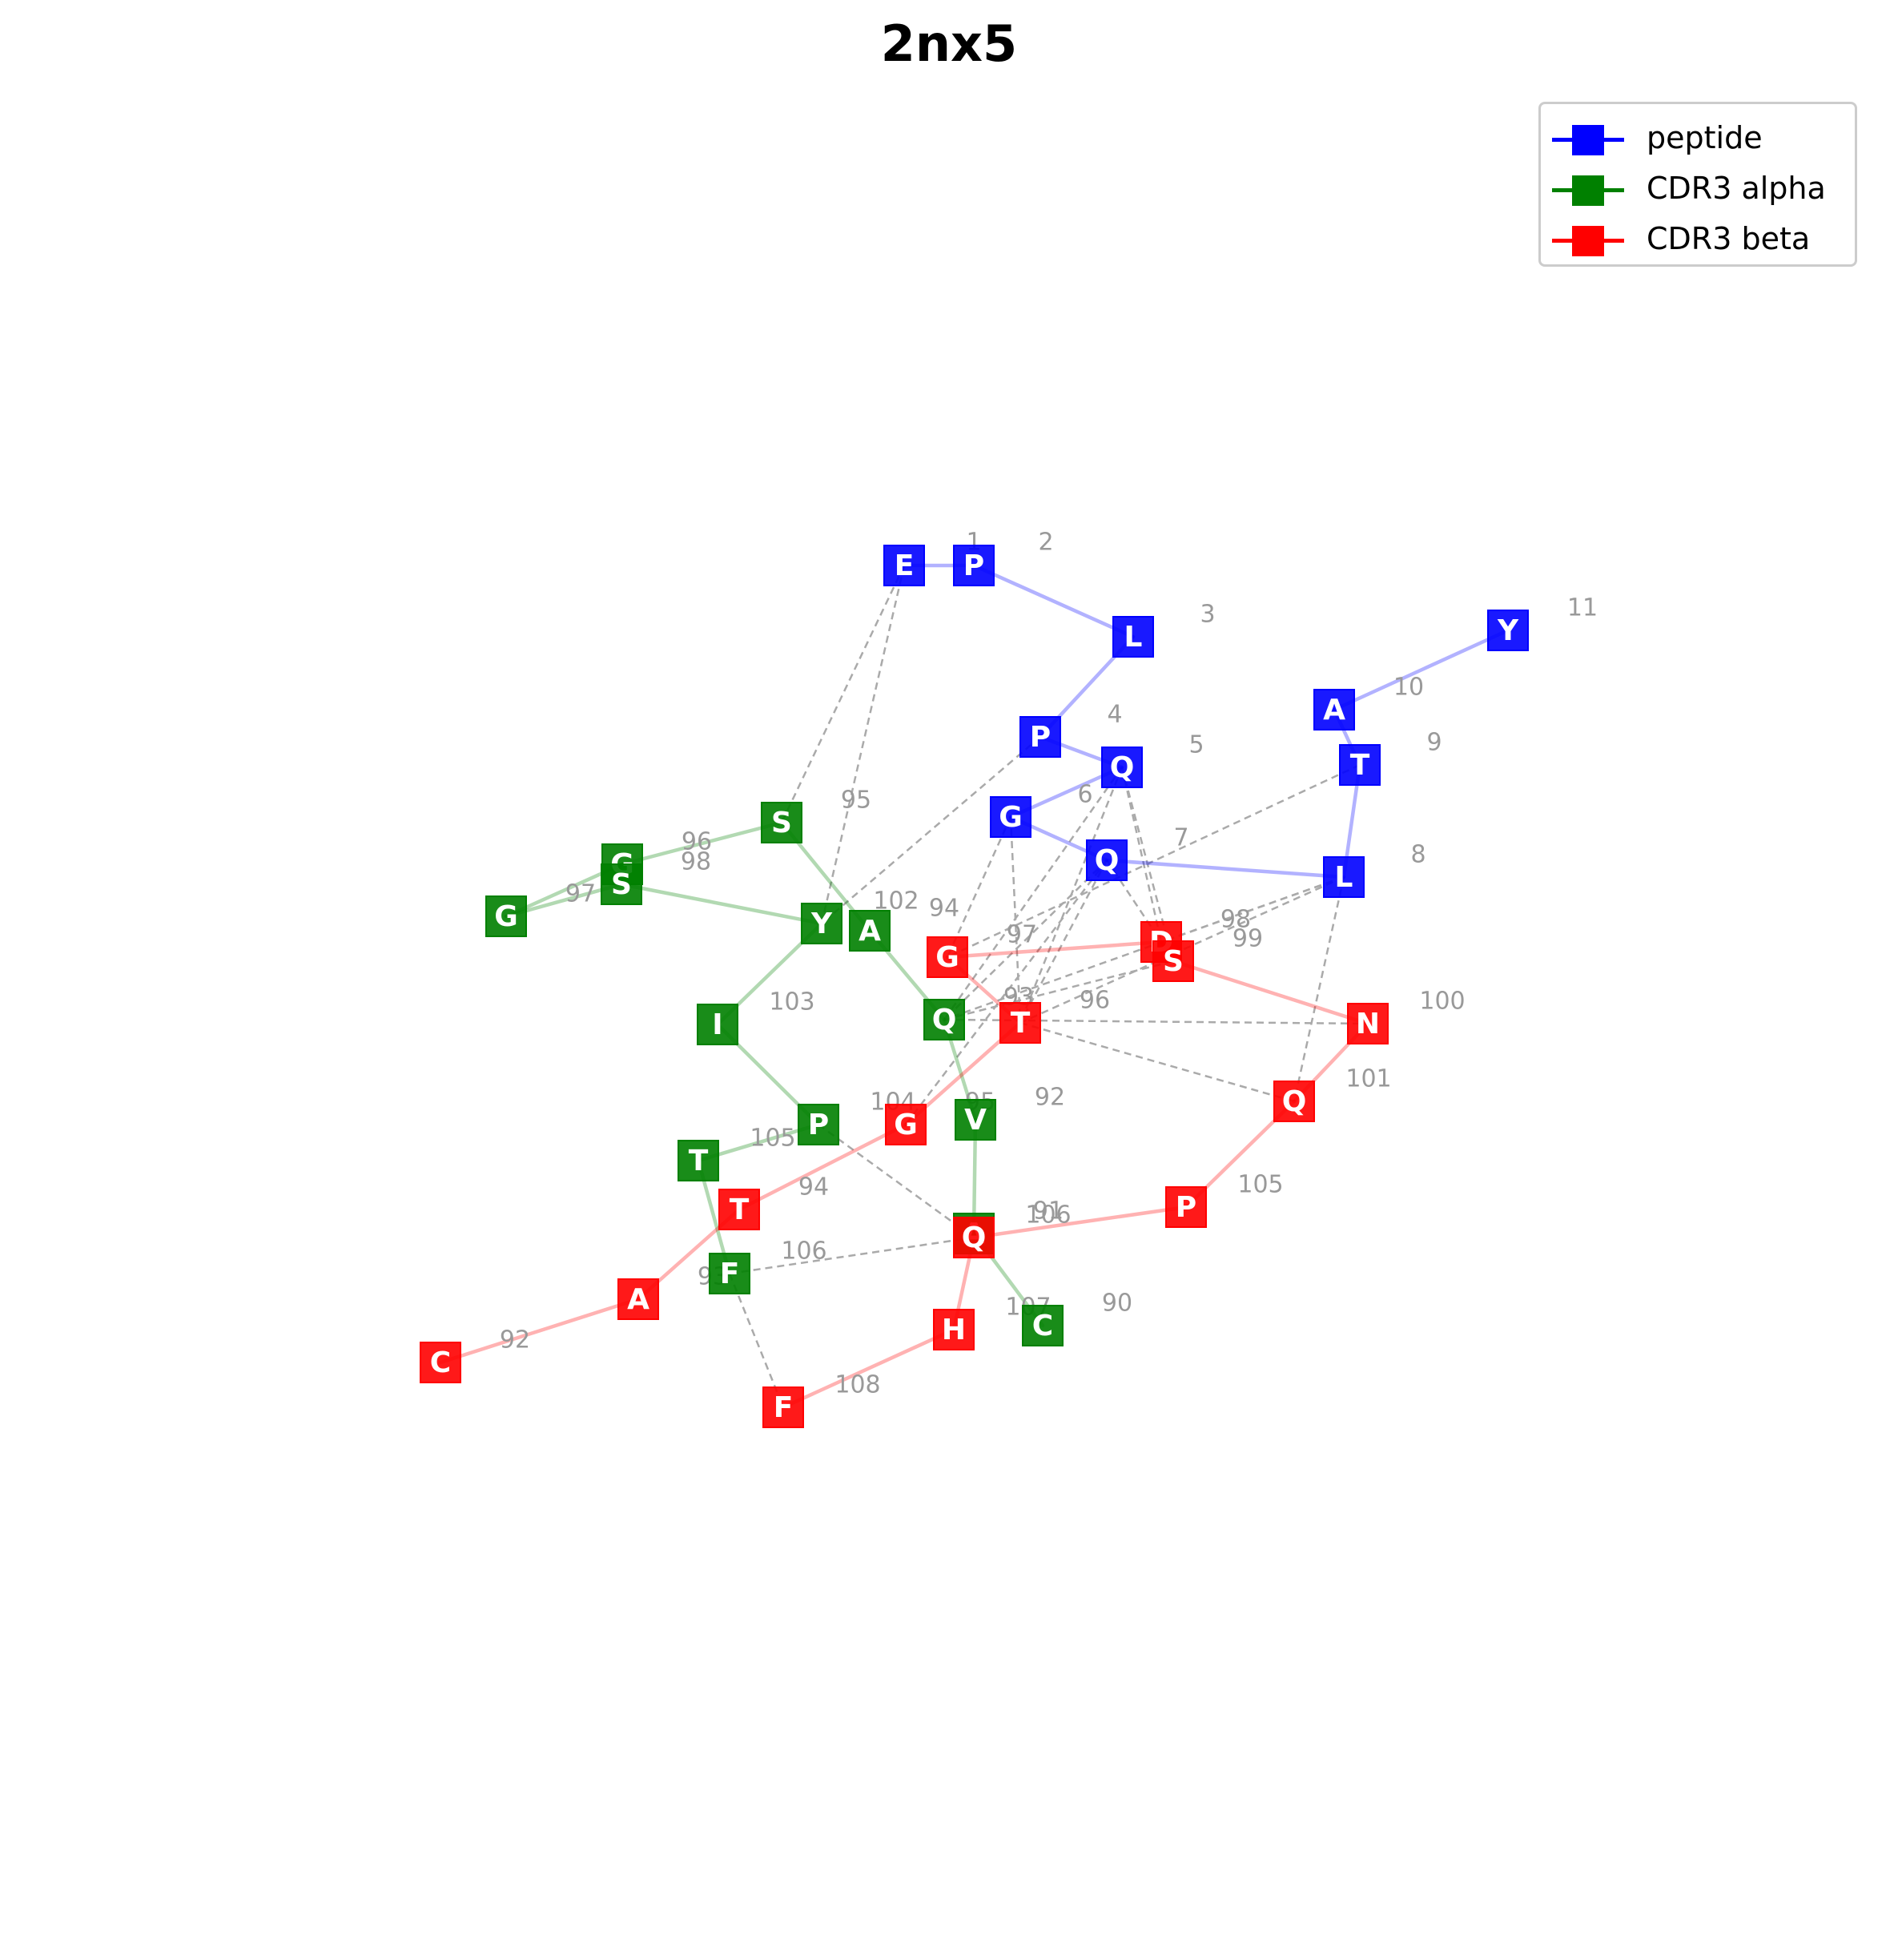 This screenshot has height=1960, width=1898. I want to click on residue-marker-a93, so click(944, 1020).